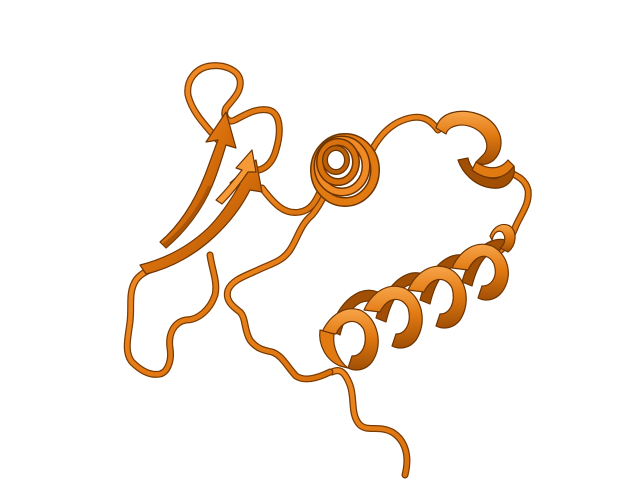 The width and height of the screenshot is (640, 480). What do you see at coordinates (475, 149) in the screenshot?
I see `curled-alpha-helix` at bounding box center [475, 149].